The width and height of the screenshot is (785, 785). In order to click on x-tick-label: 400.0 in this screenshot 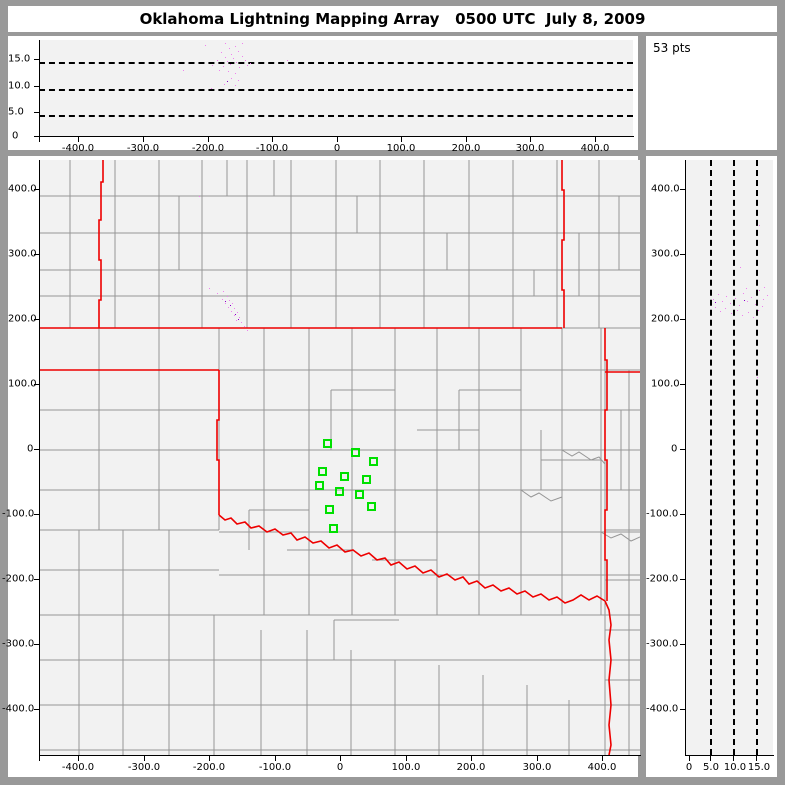, I will do `click(595, 148)`.